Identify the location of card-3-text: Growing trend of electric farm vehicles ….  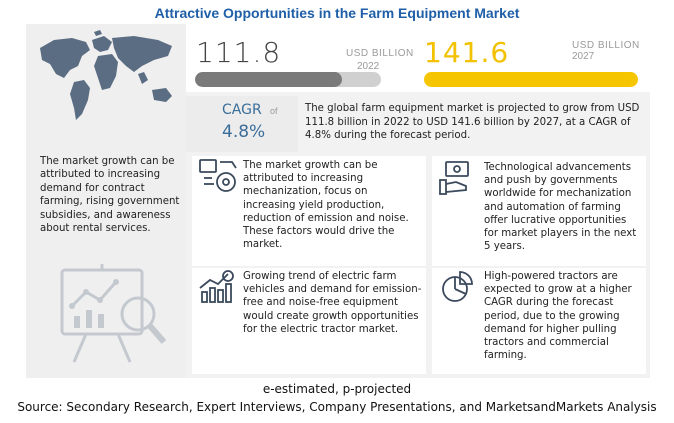
(332, 303).